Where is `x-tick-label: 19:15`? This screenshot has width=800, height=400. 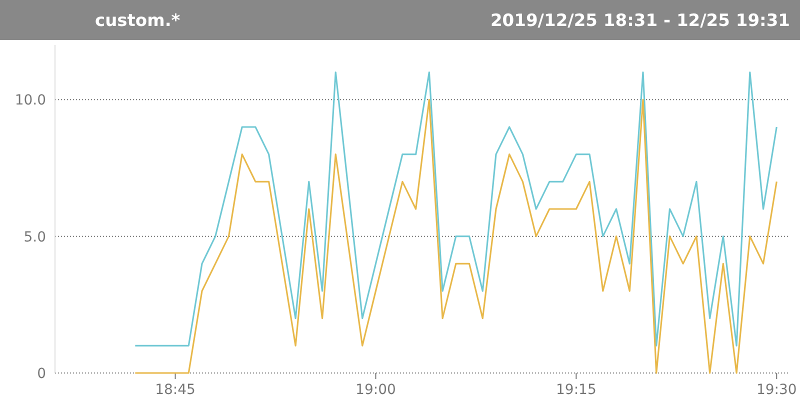
x-tick-label: 19:15 is located at coordinates (576, 390).